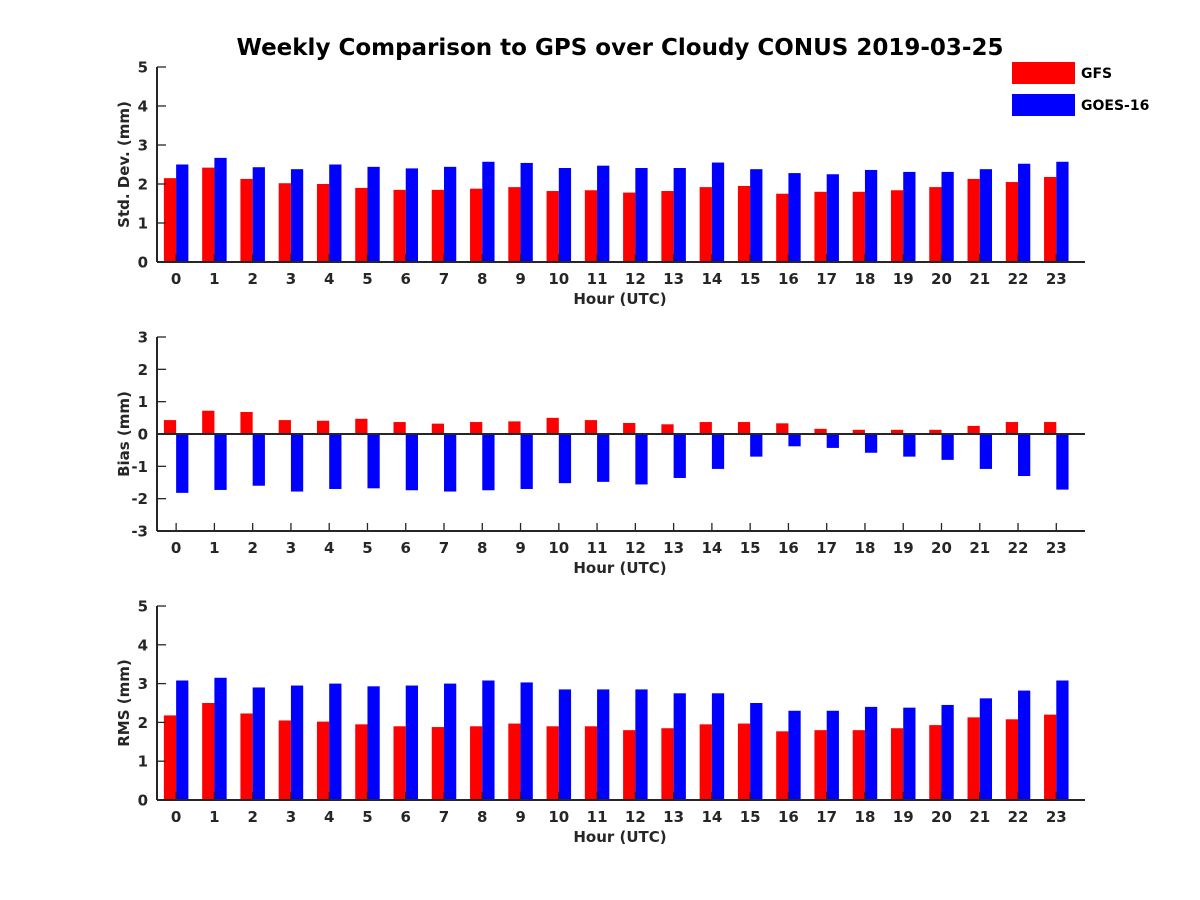 The width and height of the screenshot is (1200, 900). What do you see at coordinates (616, 209) in the screenshot?
I see `bars` at bounding box center [616, 209].